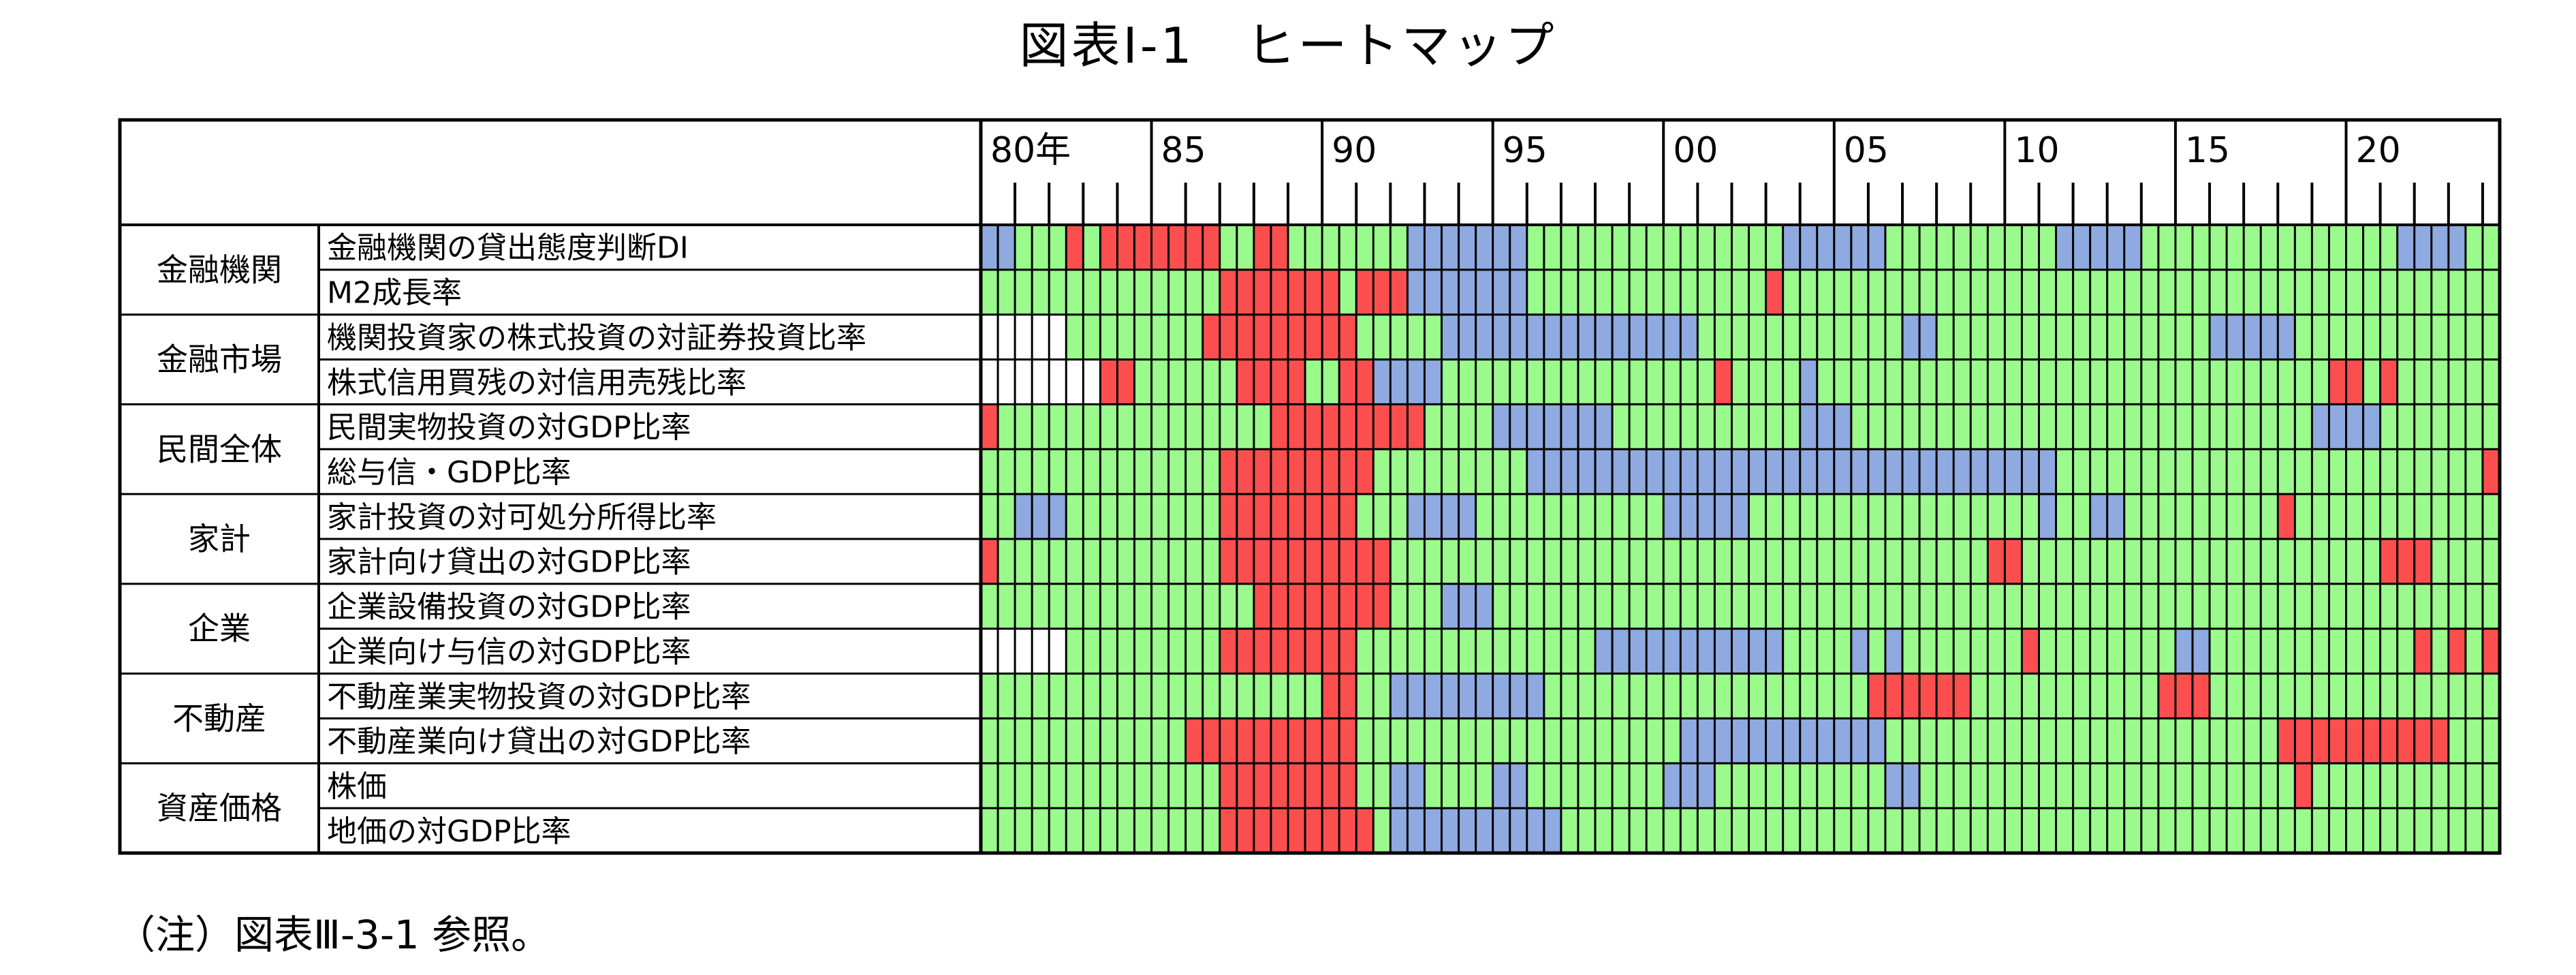 The height and width of the screenshot is (975, 2576). Describe the element at coordinates (1183, 150) in the screenshot. I see `year-tick-label: 85` at that location.